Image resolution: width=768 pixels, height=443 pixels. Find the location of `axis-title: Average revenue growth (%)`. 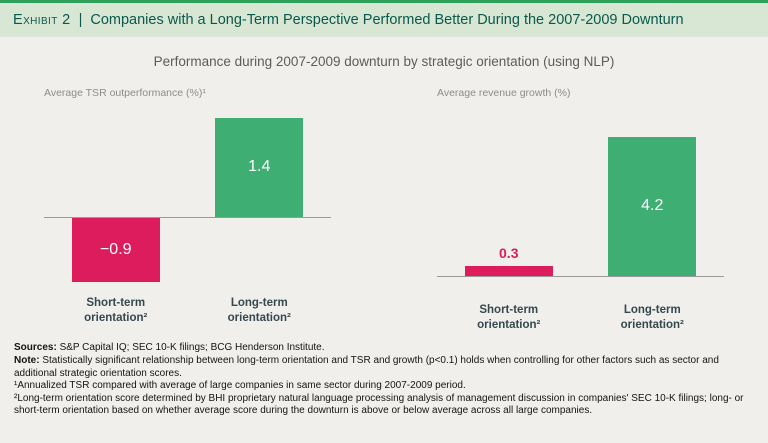

axis-title: Average revenue growth (%) is located at coordinates (504, 93).